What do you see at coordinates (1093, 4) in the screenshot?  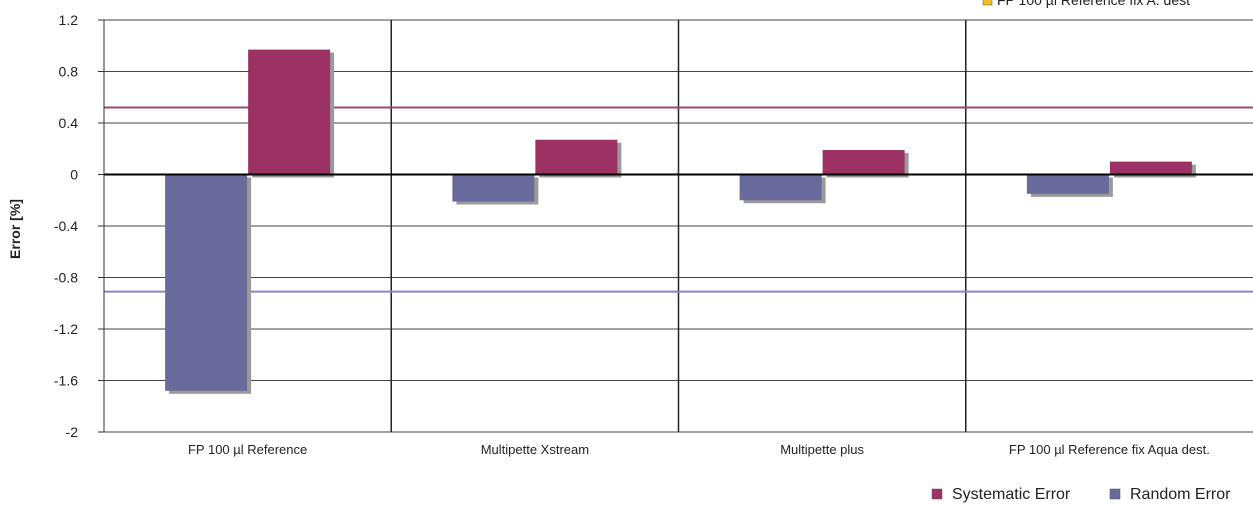 I see `top-legend-label: FP 100 µl Reference fix A. dest` at bounding box center [1093, 4].